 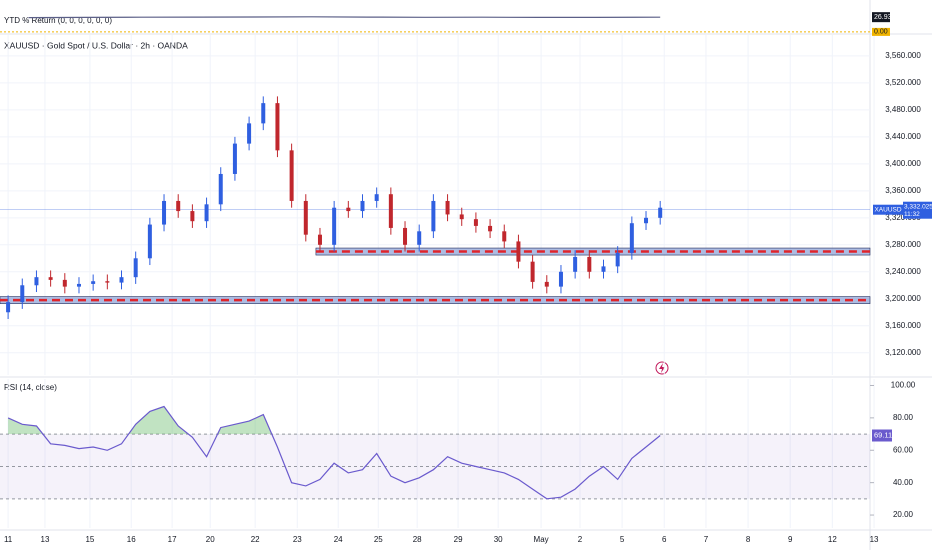 What do you see at coordinates (903, 482) in the screenshot?
I see `y-tick-label: 40.00` at bounding box center [903, 482].